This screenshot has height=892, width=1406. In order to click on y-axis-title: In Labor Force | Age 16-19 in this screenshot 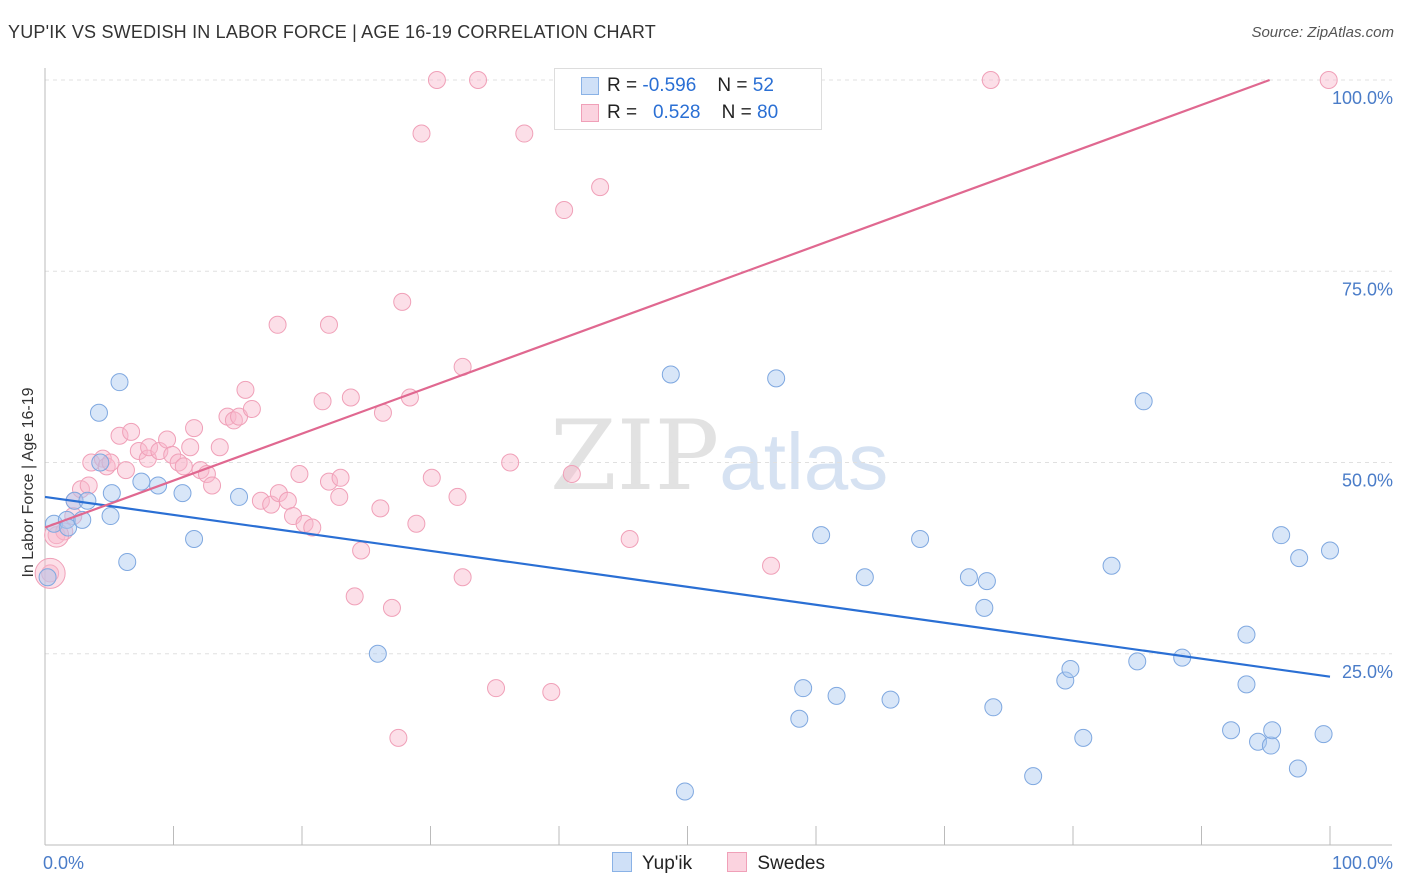, I will do `click(28, 482)`.